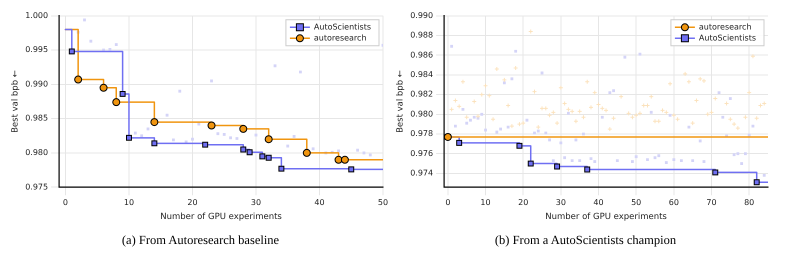 This screenshot has width=786, height=265. Describe the element at coordinates (673, 203) in the screenshot. I see `x-tick-label: 60` at that location.